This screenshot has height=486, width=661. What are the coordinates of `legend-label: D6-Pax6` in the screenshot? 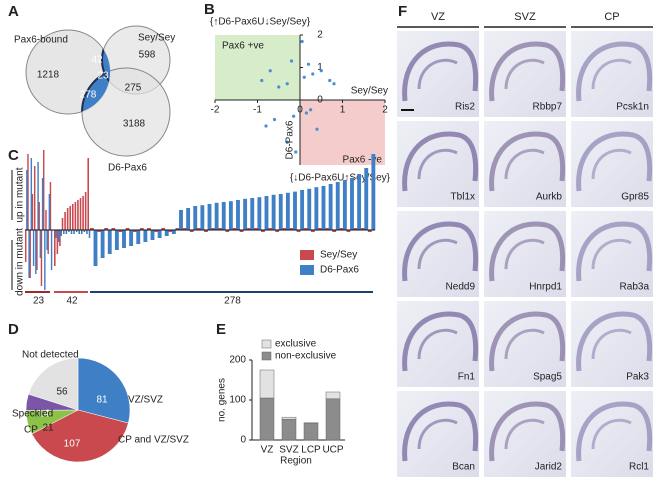 It's located at (339, 270).